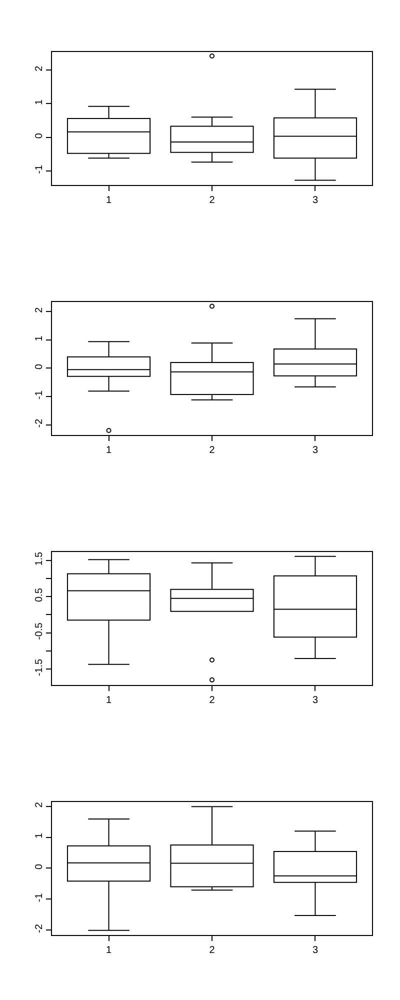 The image size is (400, 1000). I want to click on y-tick-label: -0.5, so click(39, 631).